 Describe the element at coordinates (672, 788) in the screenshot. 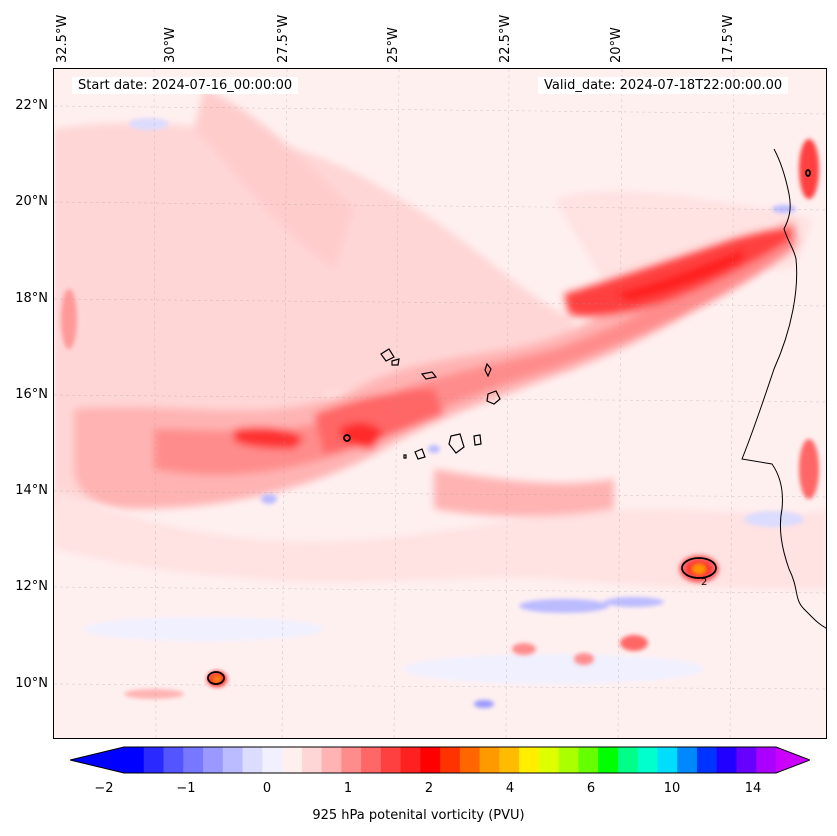

I see `cb-tick-10: 10` at that location.